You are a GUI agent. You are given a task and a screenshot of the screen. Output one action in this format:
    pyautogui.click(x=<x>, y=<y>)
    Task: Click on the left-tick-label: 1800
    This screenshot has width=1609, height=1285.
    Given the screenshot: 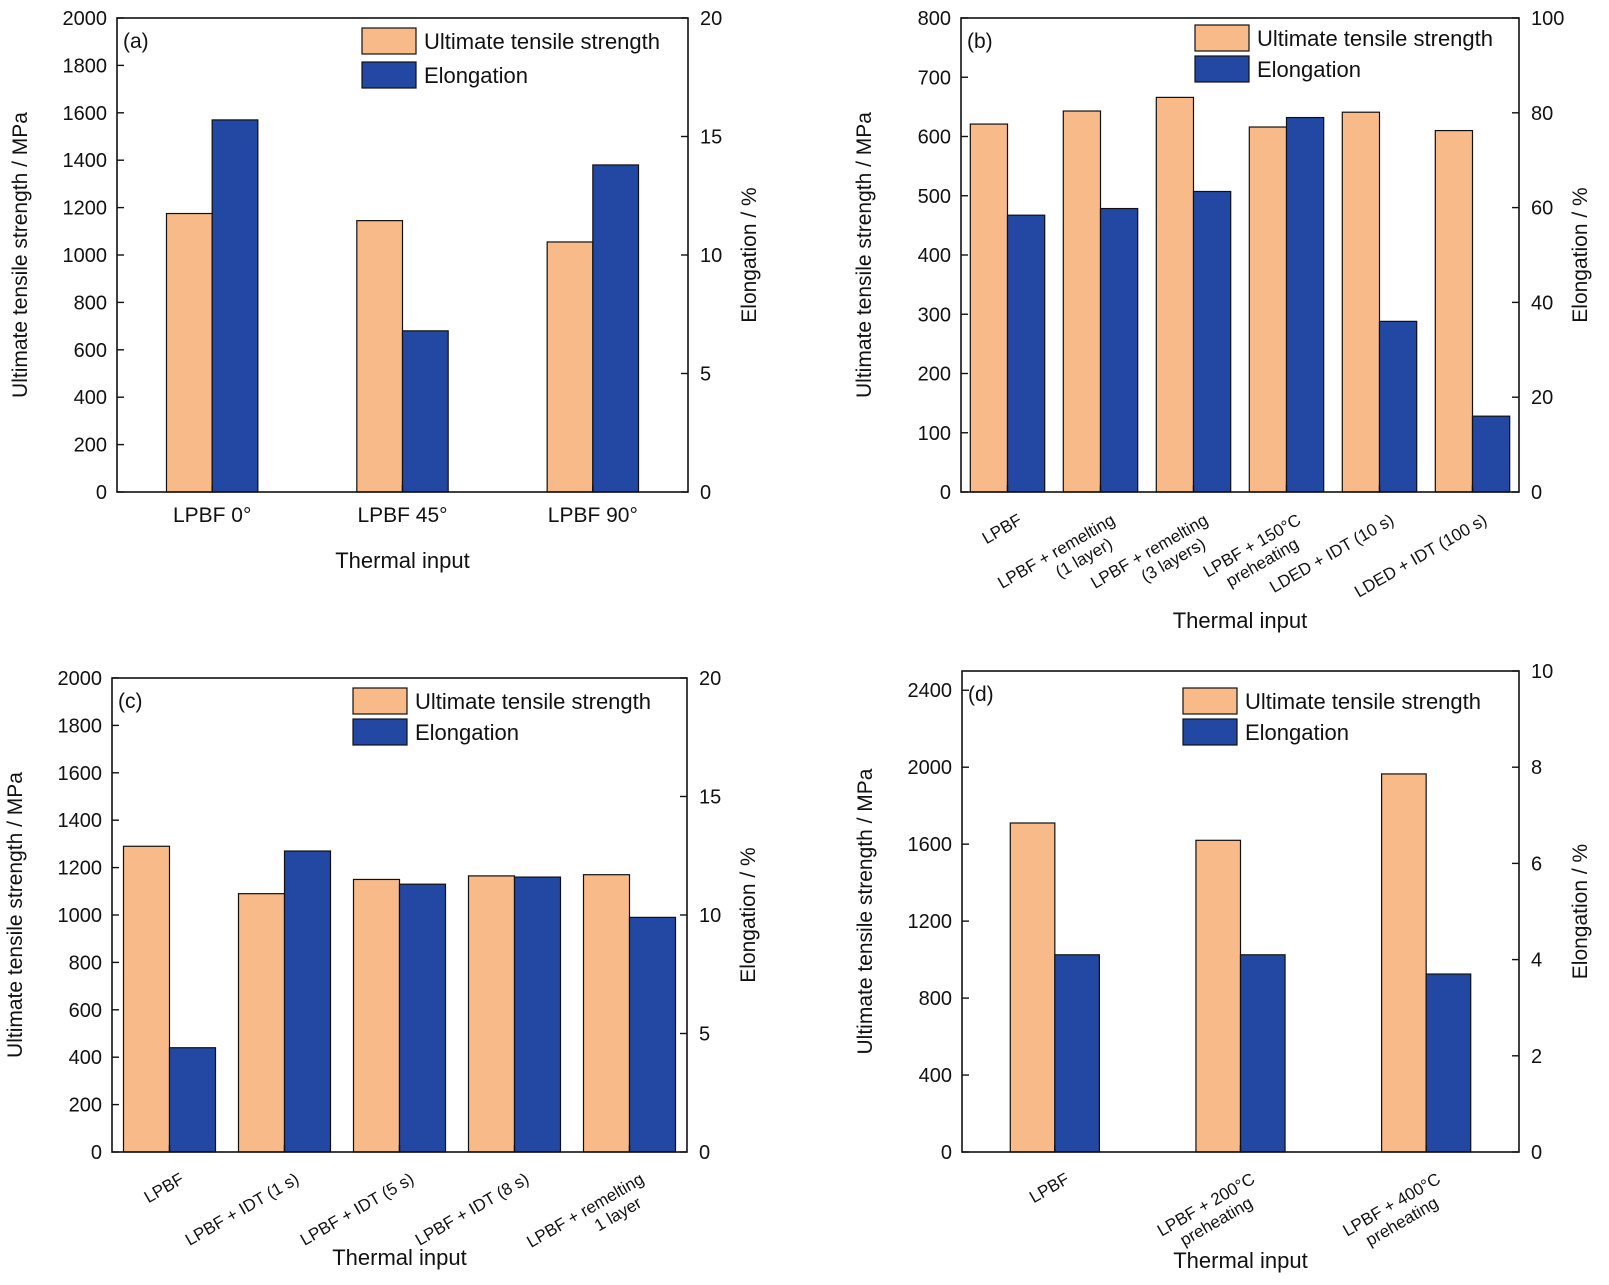 What is the action you would take?
    pyautogui.click(x=85, y=66)
    